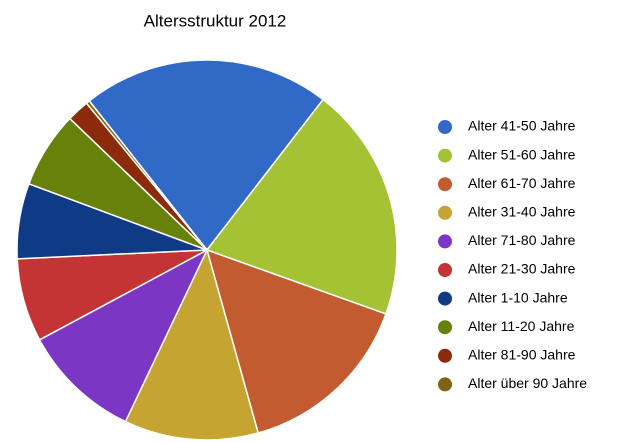  What do you see at coordinates (215, 20) in the screenshot?
I see `chart-title: Altersstruktur 2012` at bounding box center [215, 20].